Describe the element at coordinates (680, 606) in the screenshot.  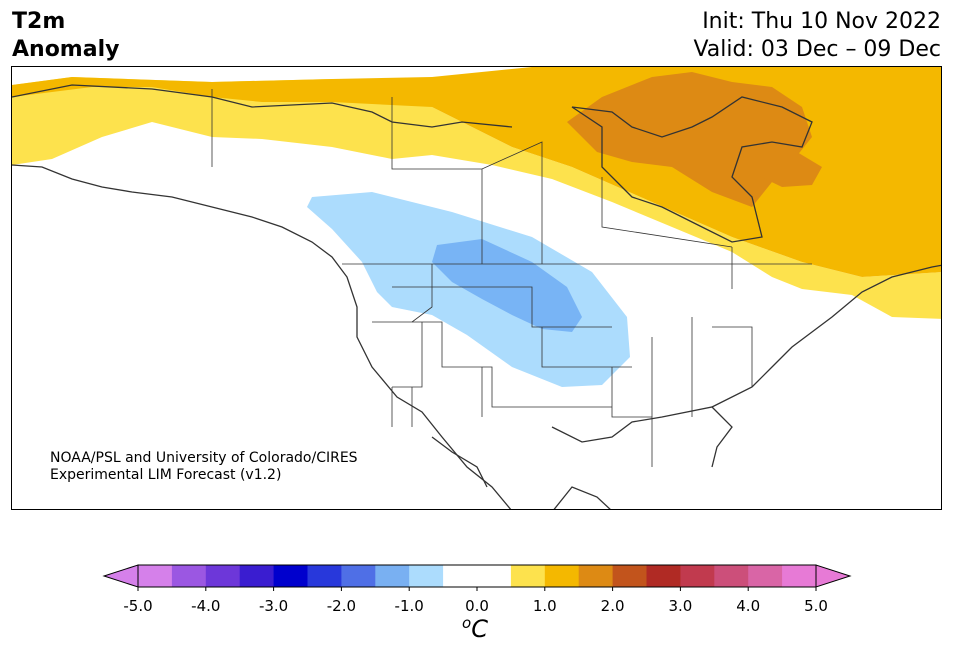
I see `colorbar-tick-label: 3.0` at that location.